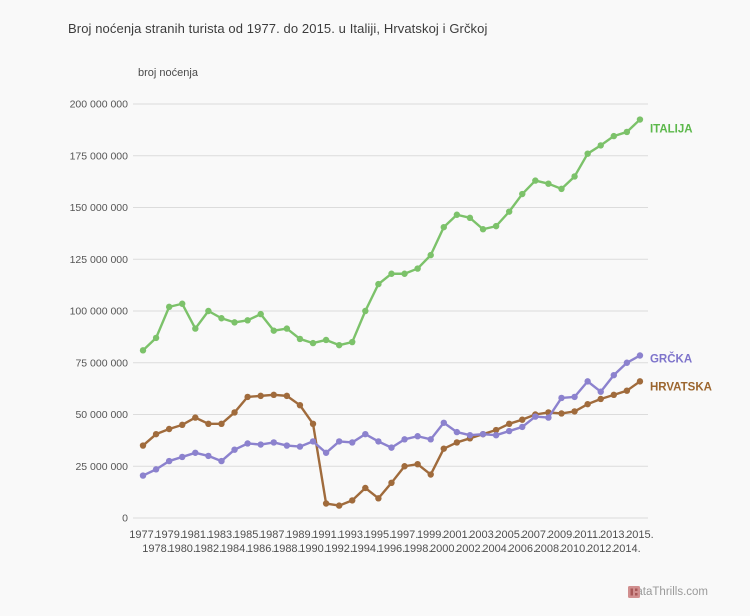  Describe the element at coordinates (261, 549) in the screenshot. I see `x-tick-label: 1986.` at that location.